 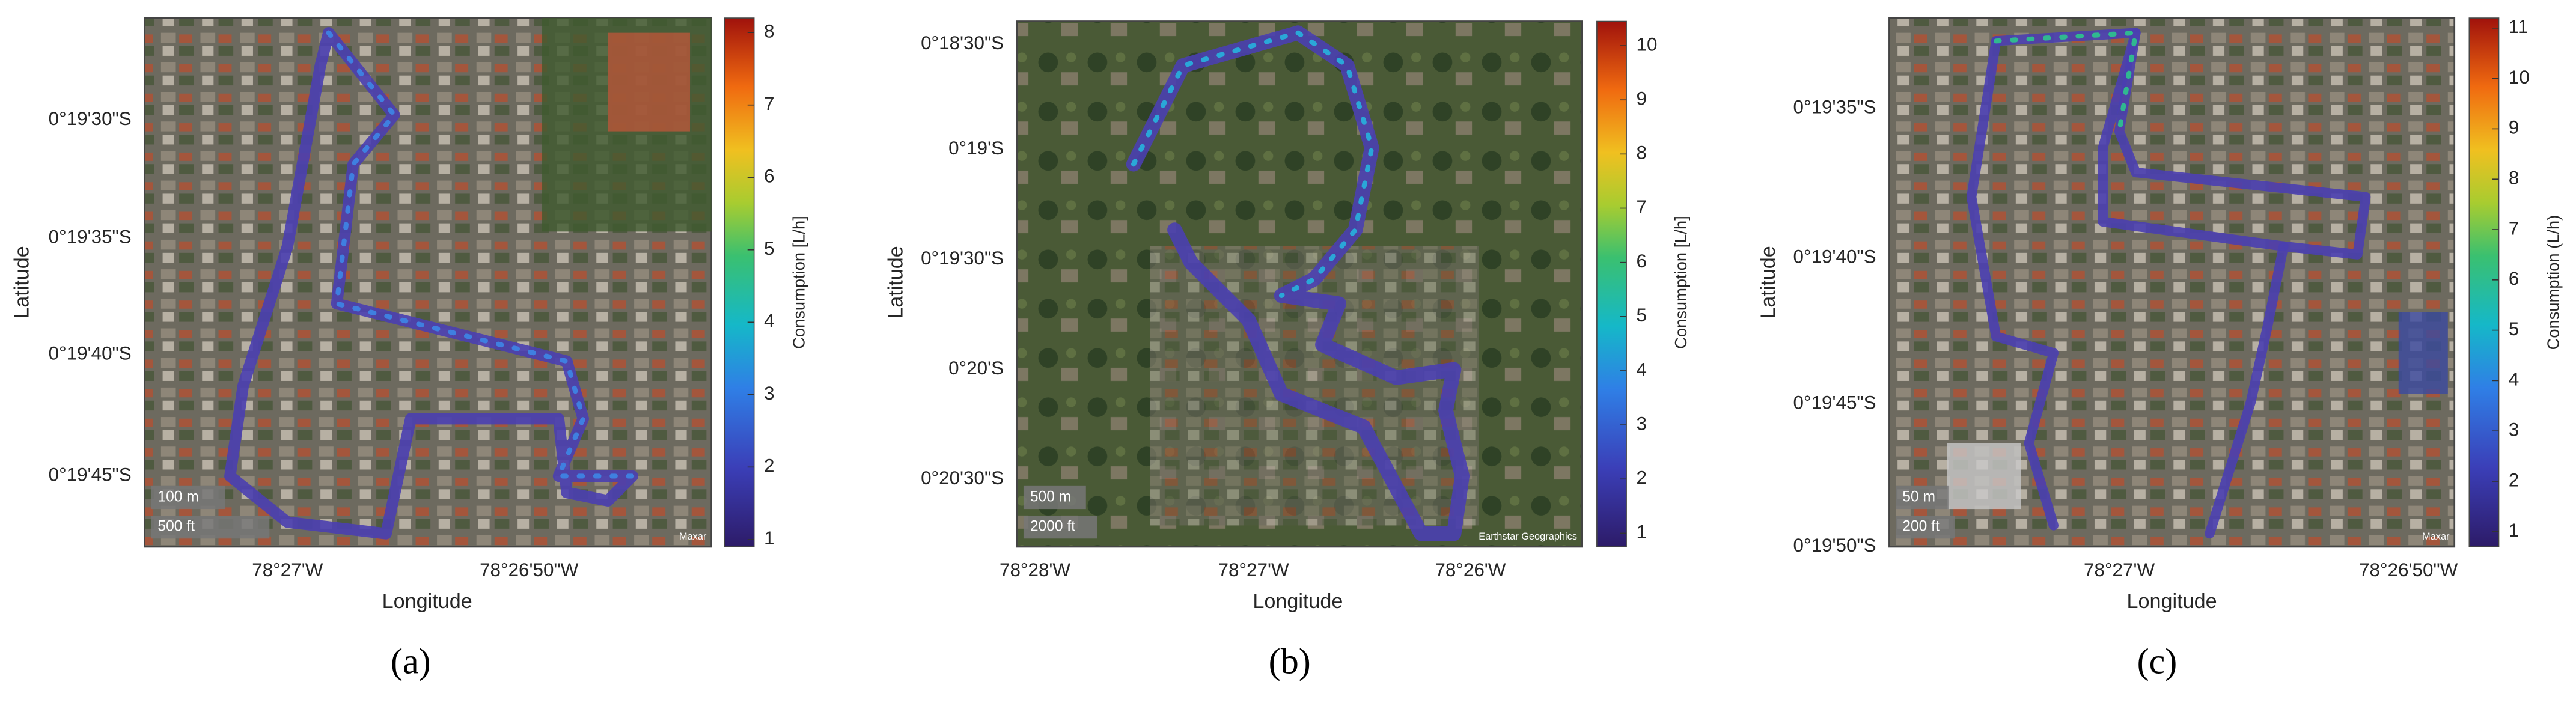 What do you see at coordinates (2519, 26) in the screenshot?
I see `colorbar-tick-label: 11` at bounding box center [2519, 26].